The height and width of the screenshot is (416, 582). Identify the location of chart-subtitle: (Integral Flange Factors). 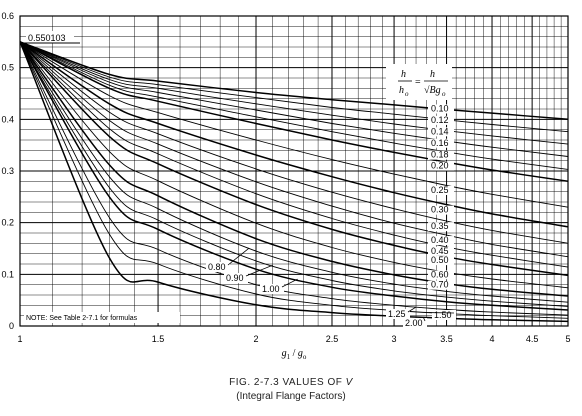
(291, 396).